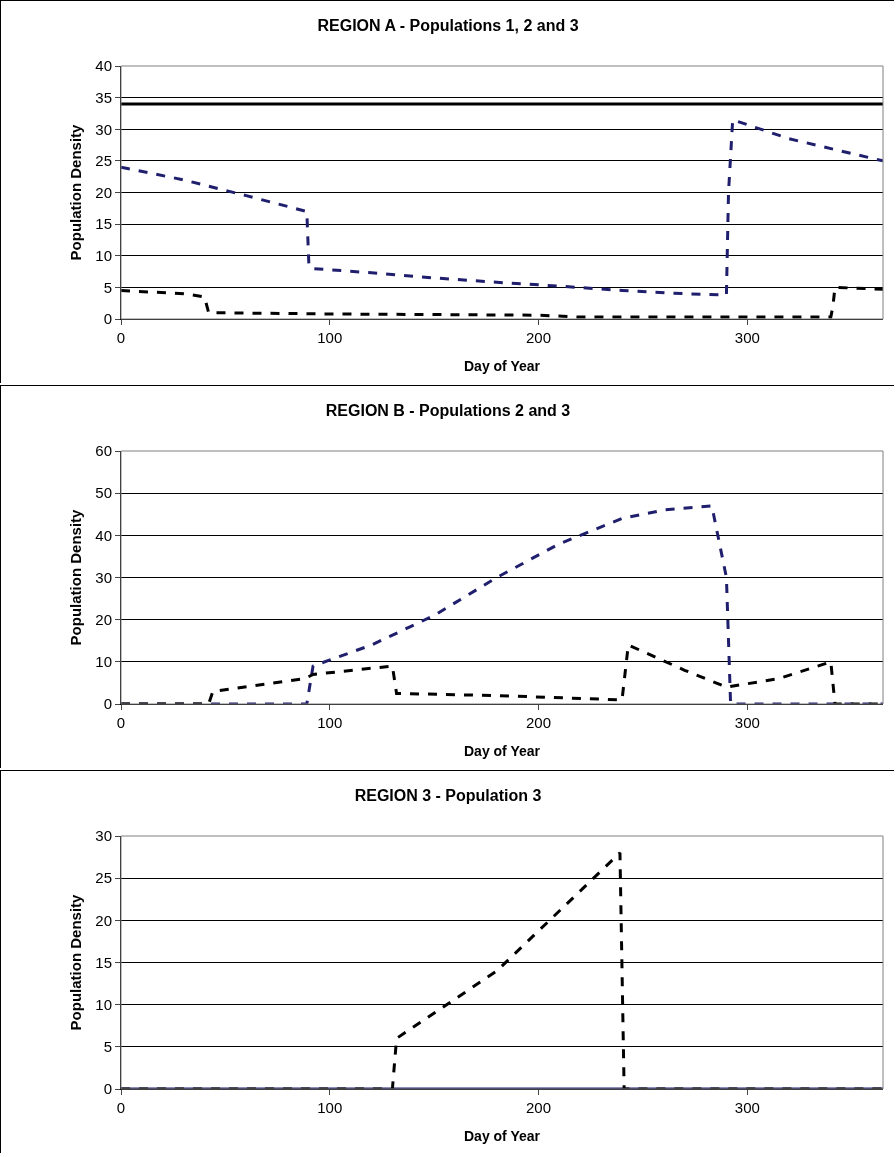 Image resolution: width=896 pixels, height=1157 pixels. What do you see at coordinates (103, 451) in the screenshot?
I see `y-tick-label: 60` at bounding box center [103, 451].